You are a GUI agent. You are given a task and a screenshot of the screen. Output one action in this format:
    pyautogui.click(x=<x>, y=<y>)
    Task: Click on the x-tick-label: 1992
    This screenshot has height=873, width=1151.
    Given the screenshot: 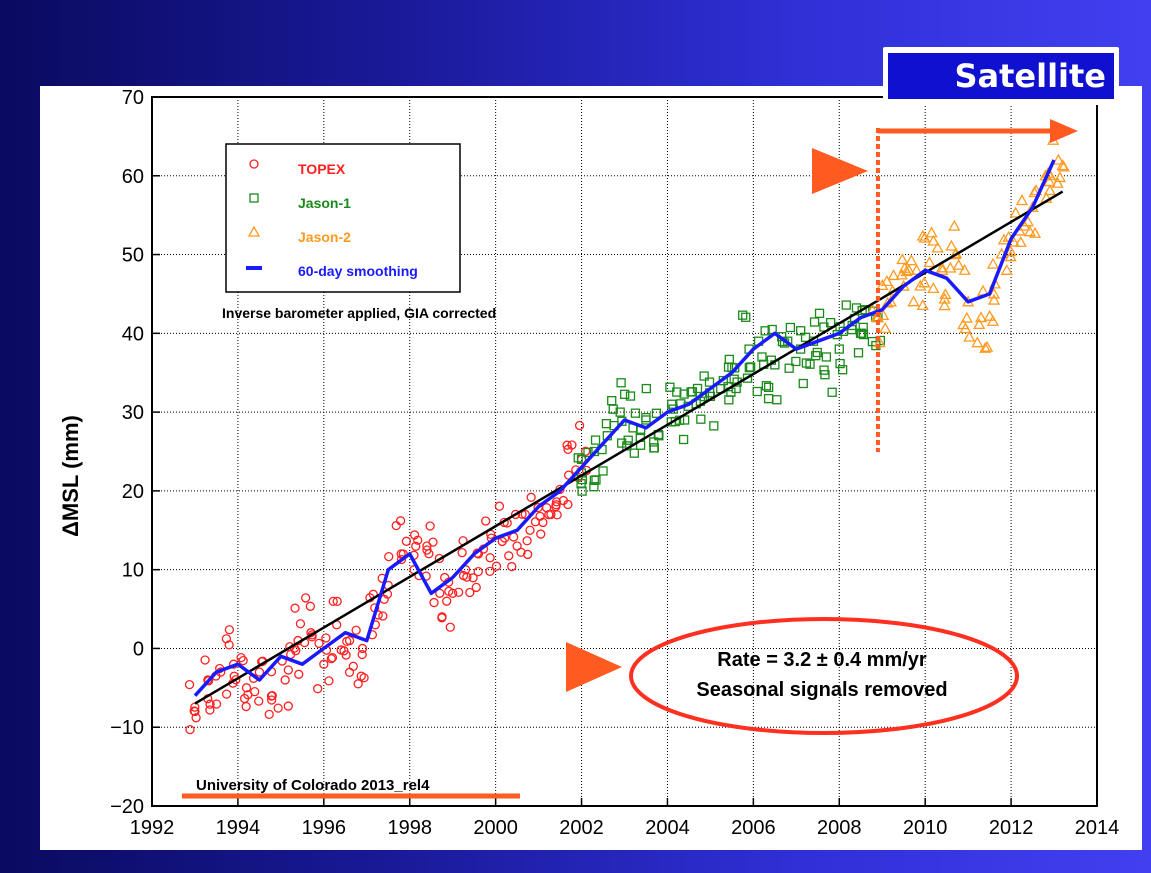 What is the action you would take?
    pyautogui.click(x=152, y=828)
    